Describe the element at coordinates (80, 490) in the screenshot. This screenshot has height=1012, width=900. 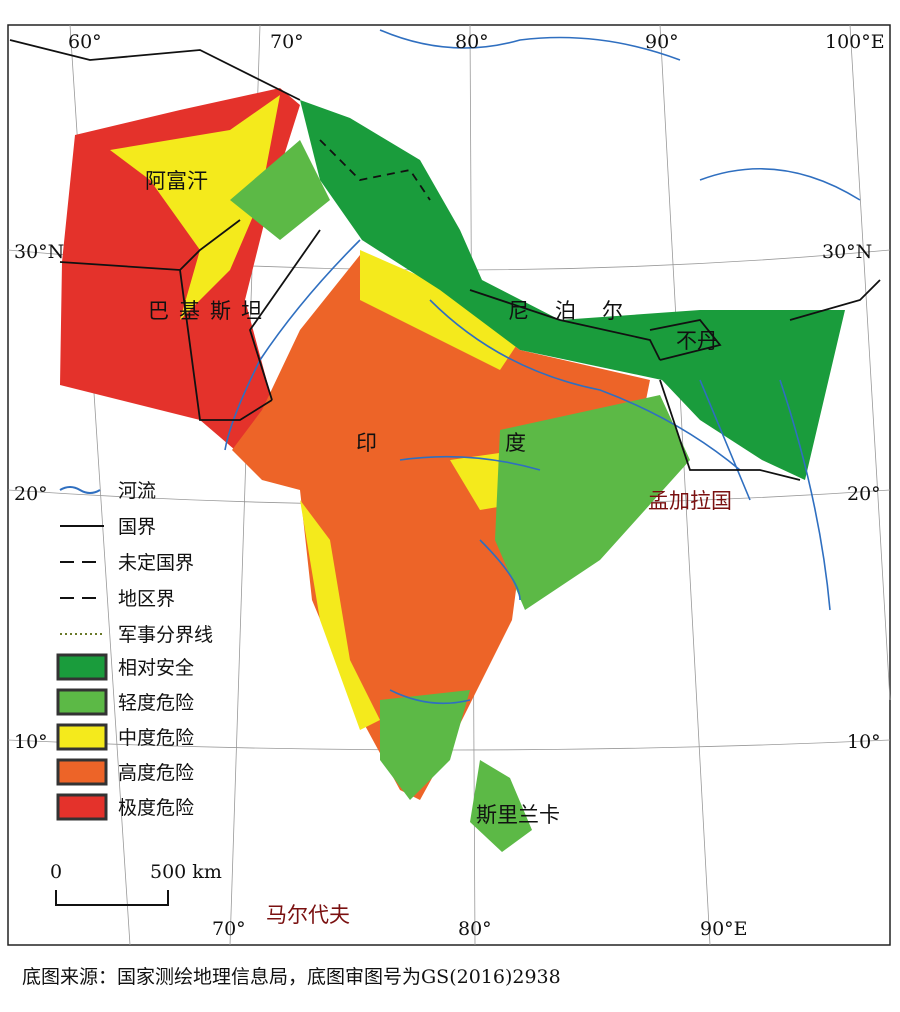
I see `legend-symbol` at that location.